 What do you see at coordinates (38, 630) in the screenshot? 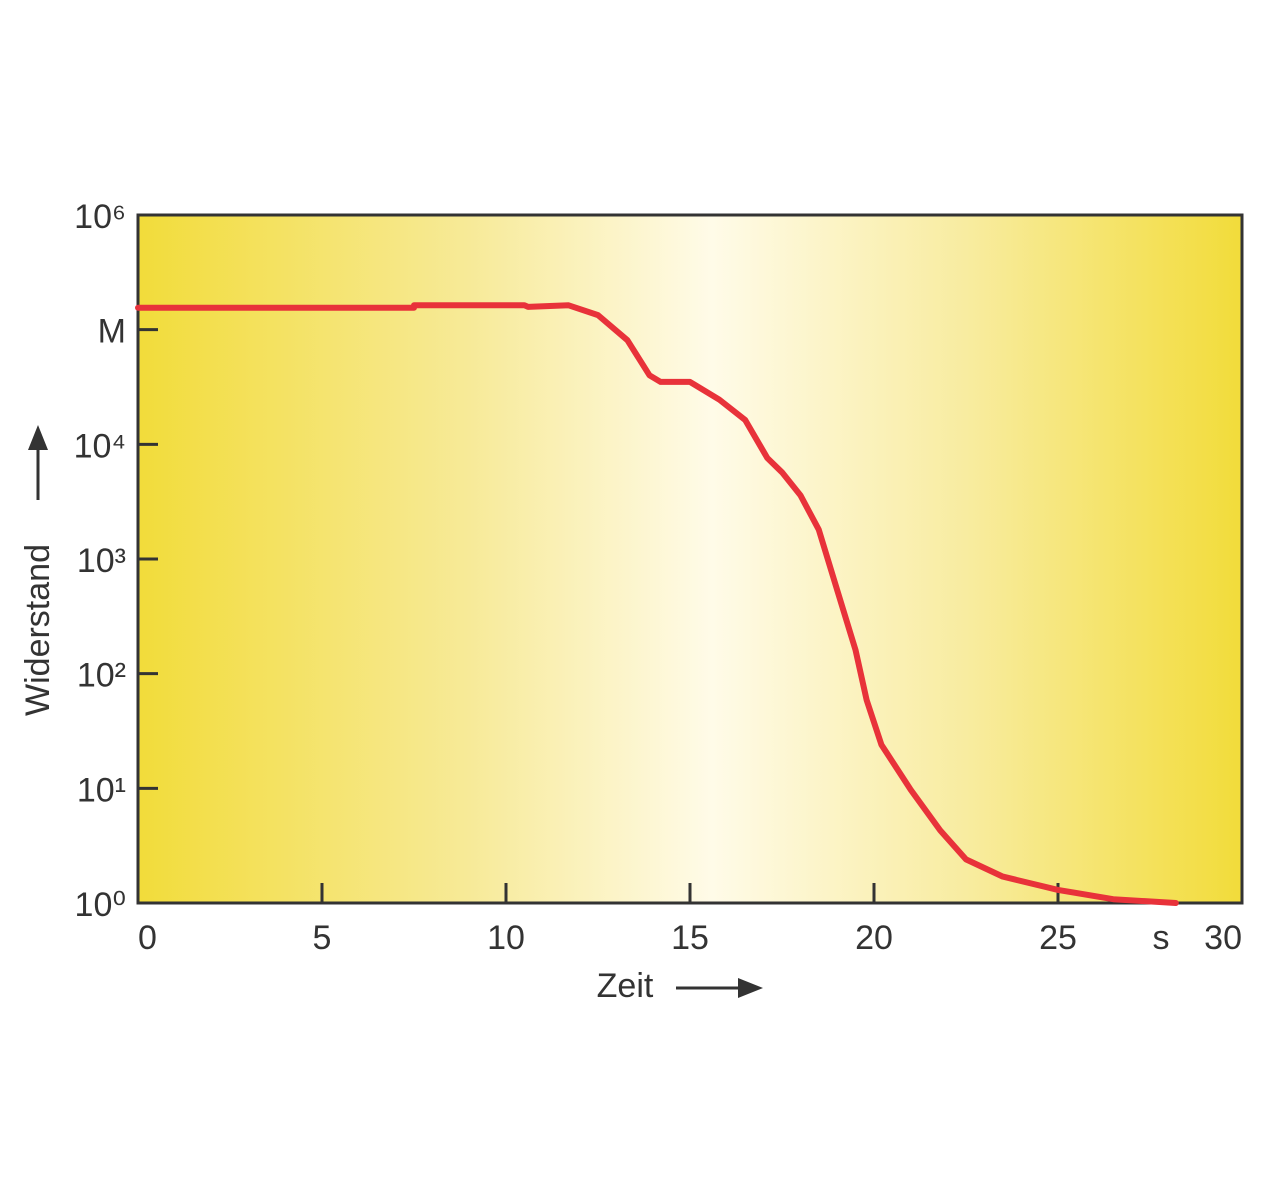
I see `y-axis-title: Widerstand` at bounding box center [38, 630].